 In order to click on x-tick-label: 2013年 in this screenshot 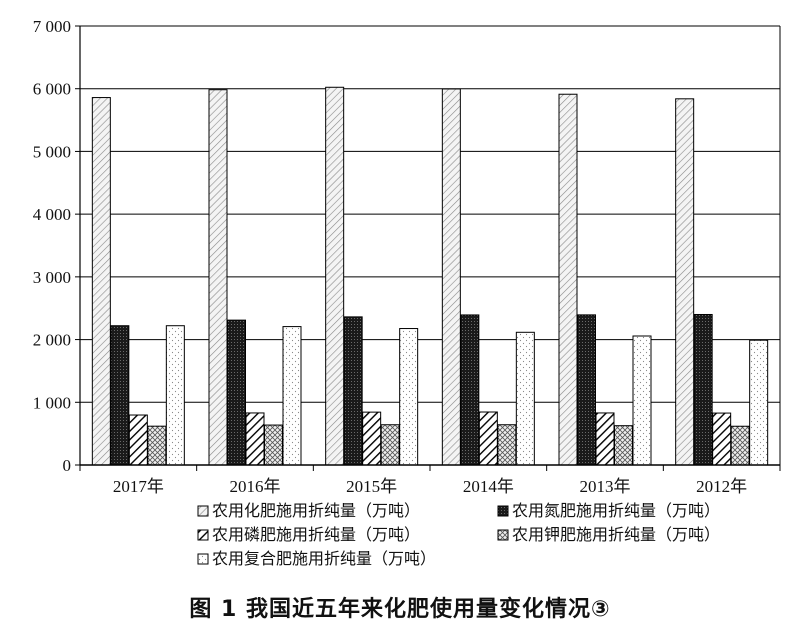, I will do `click(605, 486)`.